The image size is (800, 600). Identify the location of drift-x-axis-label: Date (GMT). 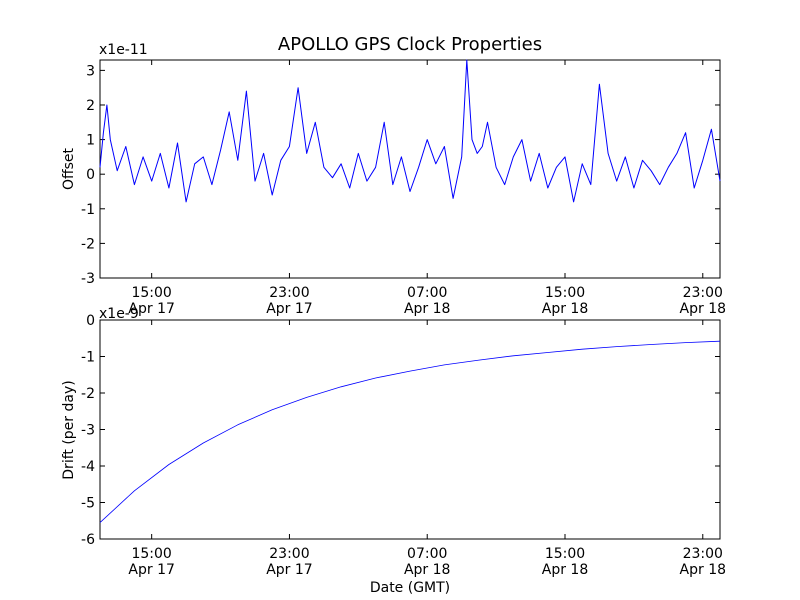
(410, 588).